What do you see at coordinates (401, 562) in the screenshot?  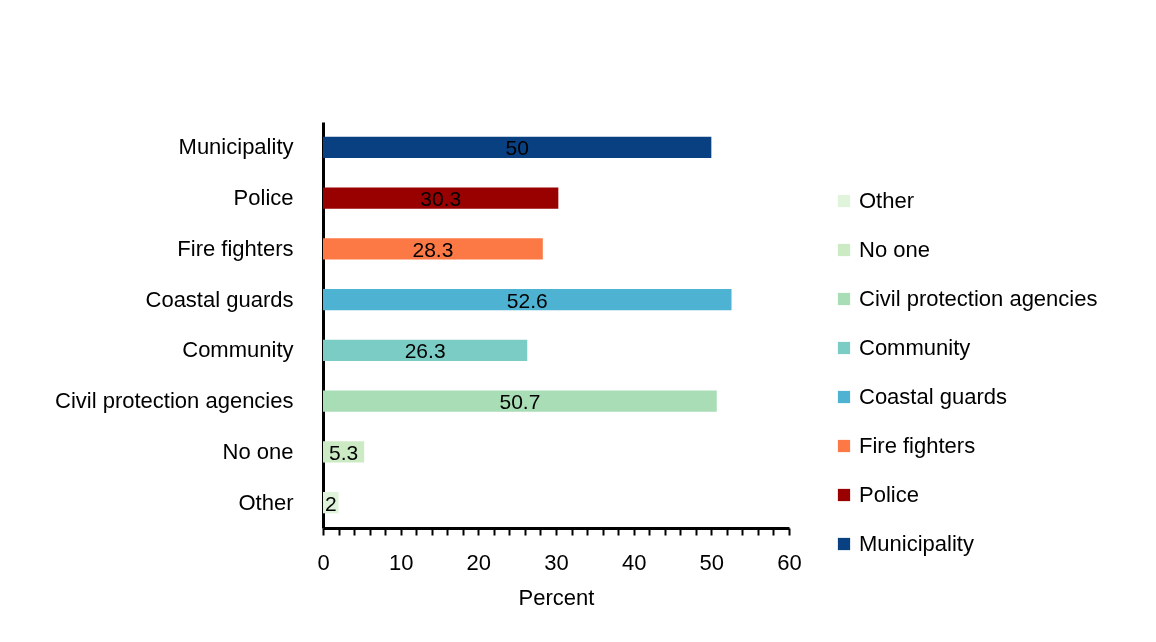 I see `x-tick-label: 10` at bounding box center [401, 562].